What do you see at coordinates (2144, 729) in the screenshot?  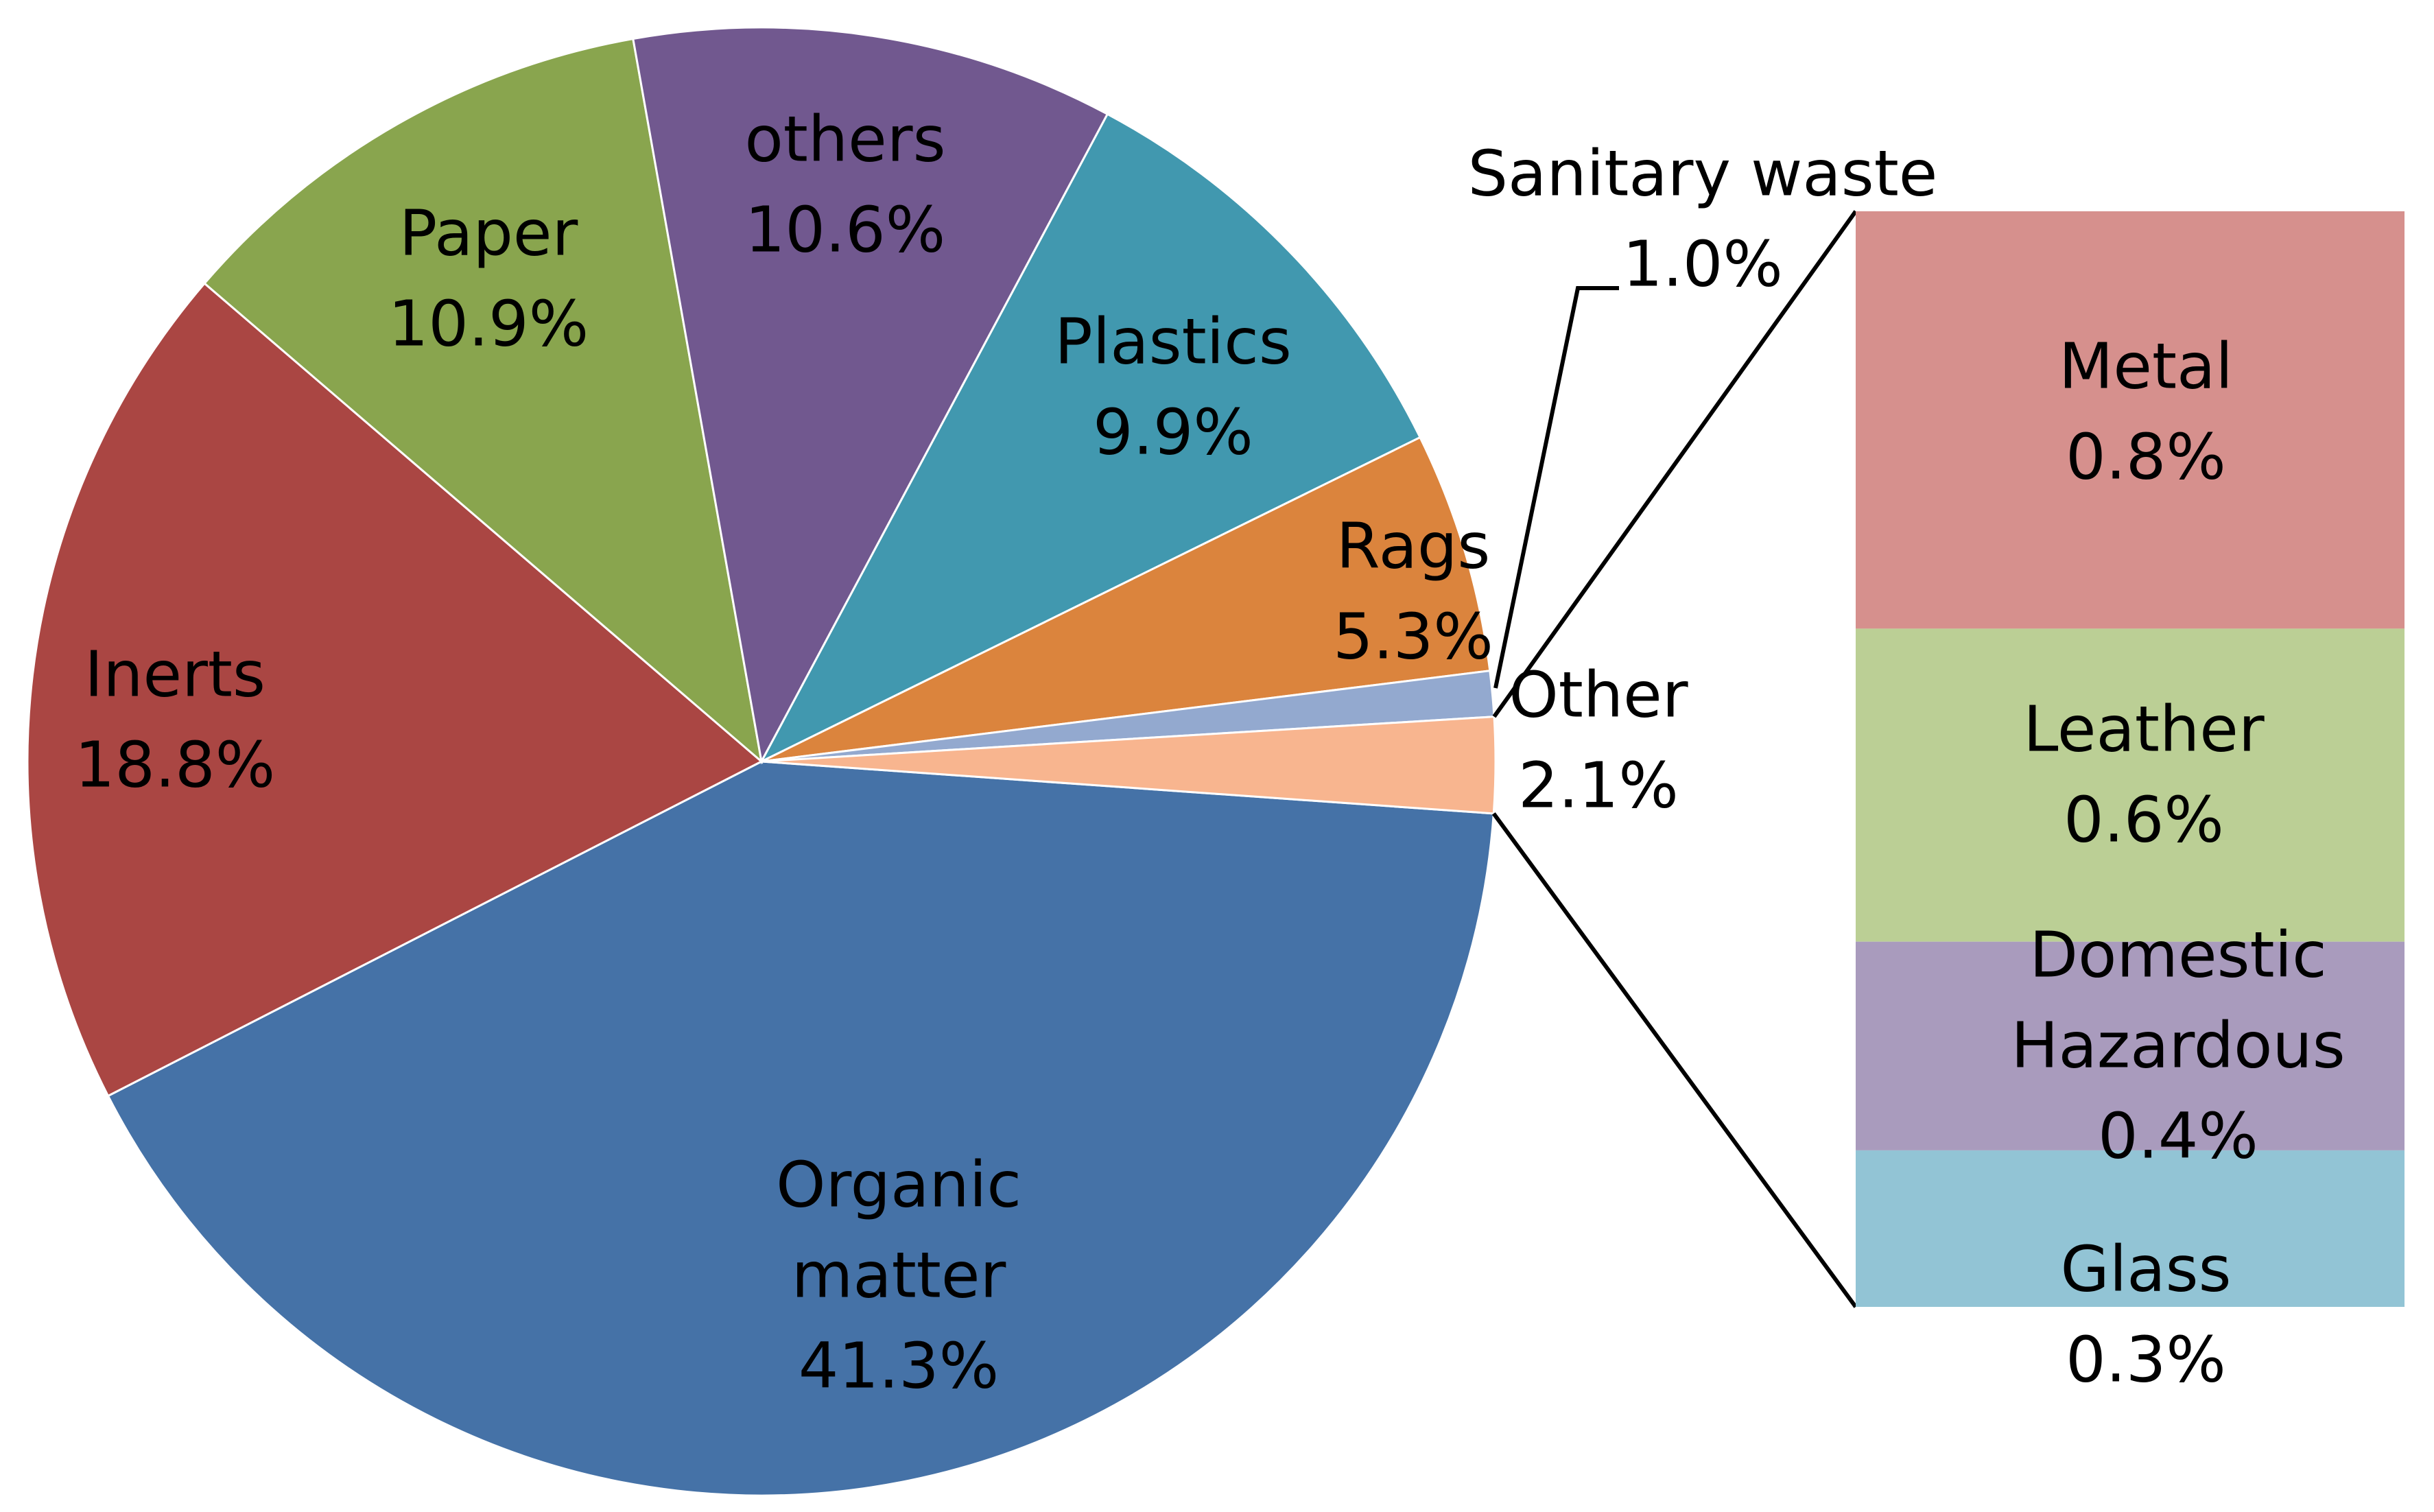 I see `bar-leather-label: Leather` at bounding box center [2144, 729].